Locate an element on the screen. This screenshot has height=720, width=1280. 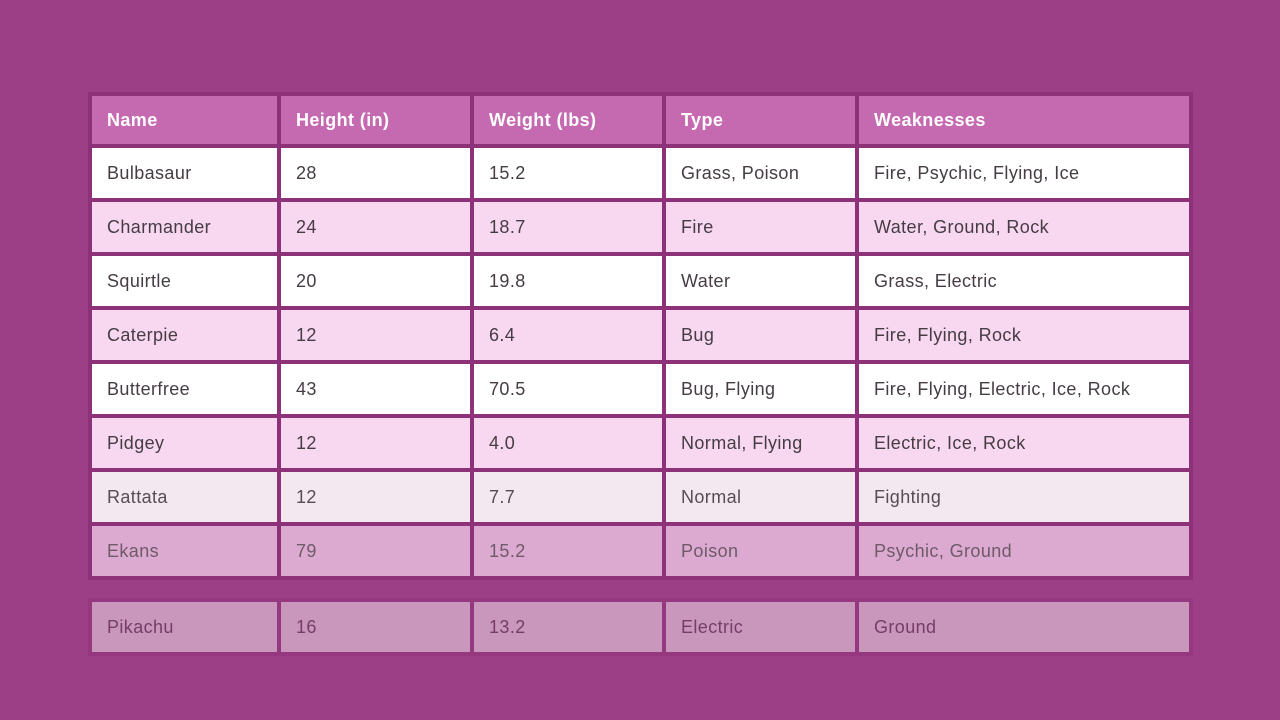
cell-type: Electric is located at coordinates (760, 627).